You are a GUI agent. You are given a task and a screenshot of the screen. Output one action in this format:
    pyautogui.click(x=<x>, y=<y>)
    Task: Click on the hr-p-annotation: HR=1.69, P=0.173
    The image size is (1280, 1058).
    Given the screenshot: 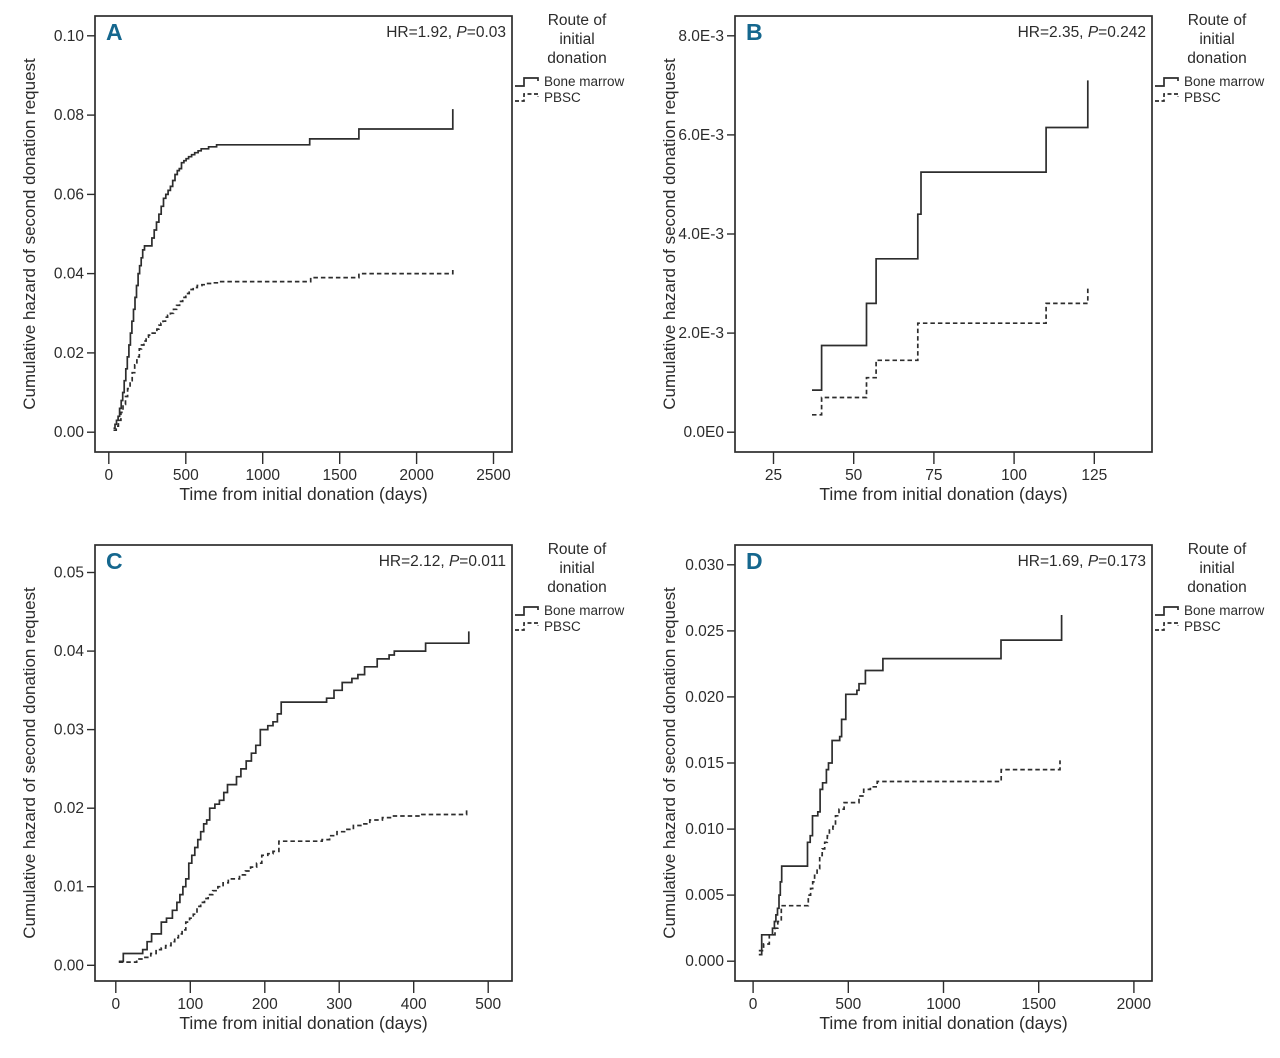 What is the action you would take?
    pyautogui.click(x=940, y=562)
    